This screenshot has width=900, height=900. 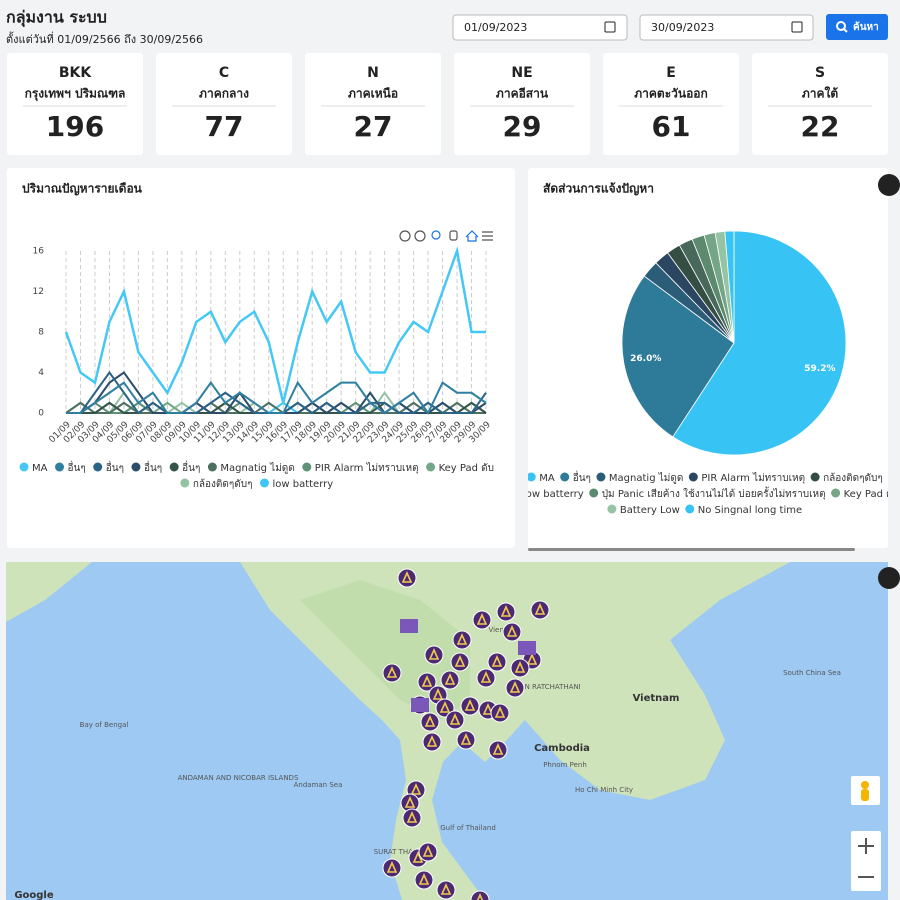 I want to click on zoom-select, so click(x=436, y=235).